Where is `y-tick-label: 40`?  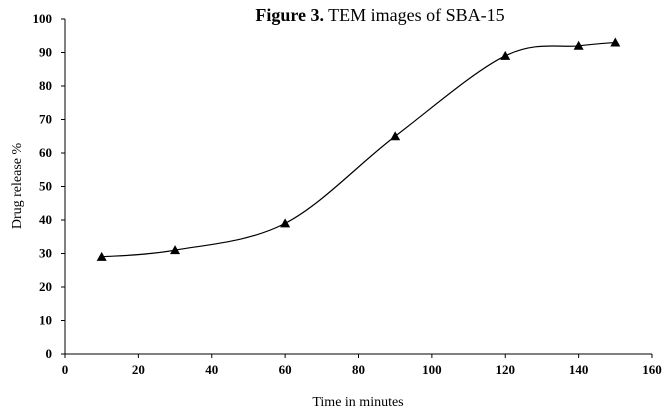 y-tick-label: 40 is located at coordinates (45, 219).